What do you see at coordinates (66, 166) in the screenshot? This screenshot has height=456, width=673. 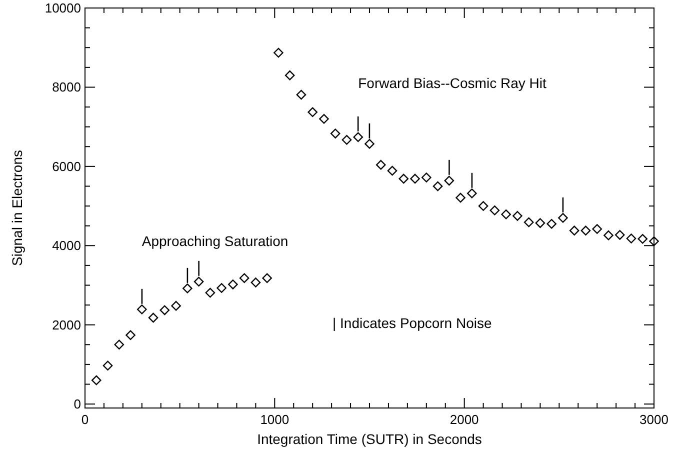 I see `y-tick-label: 6000` at bounding box center [66, 166].